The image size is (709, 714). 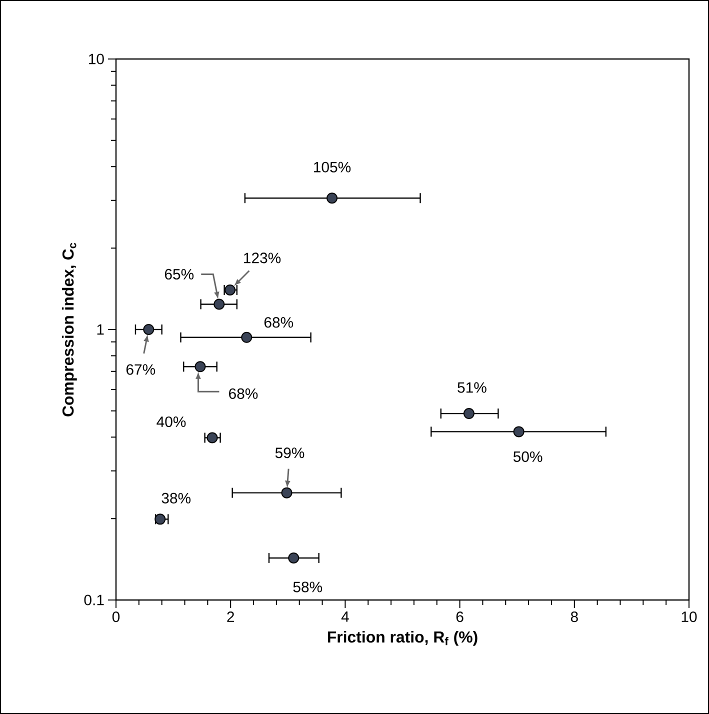 What do you see at coordinates (460, 617) in the screenshot?
I see `x-tick-label: 6` at bounding box center [460, 617].